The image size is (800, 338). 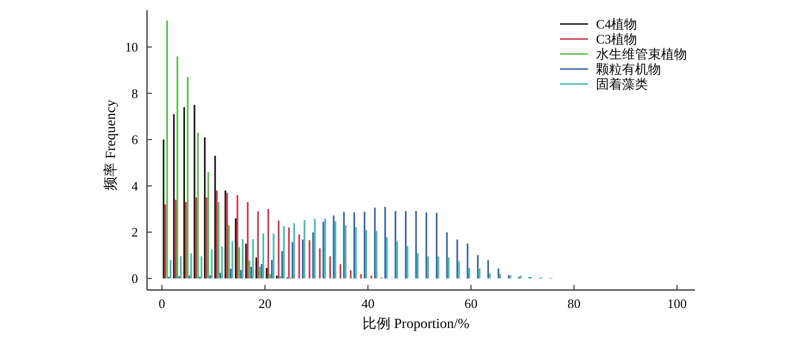 I want to click on y-tick-label: 6, so click(x=135, y=140).